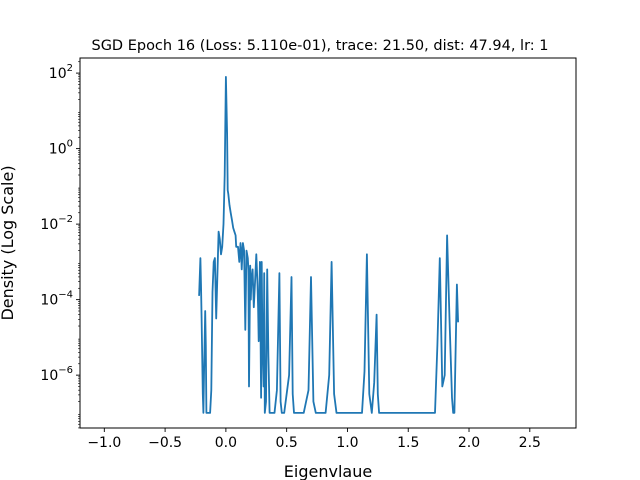 This screenshot has width=640, height=480. What do you see at coordinates (226, 443) in the screenshot?
I see `x-tick-label: 0.0` at bounding box center [226, 443].